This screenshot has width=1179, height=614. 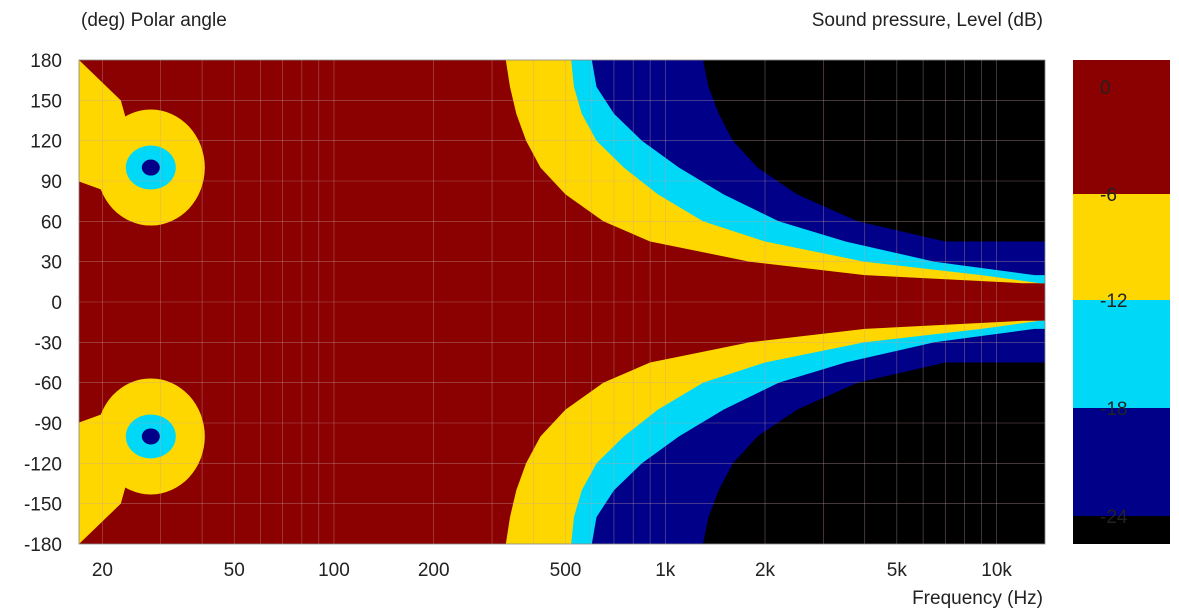 I want to click on y-tick-label: 120, so click(x=46, y=142).